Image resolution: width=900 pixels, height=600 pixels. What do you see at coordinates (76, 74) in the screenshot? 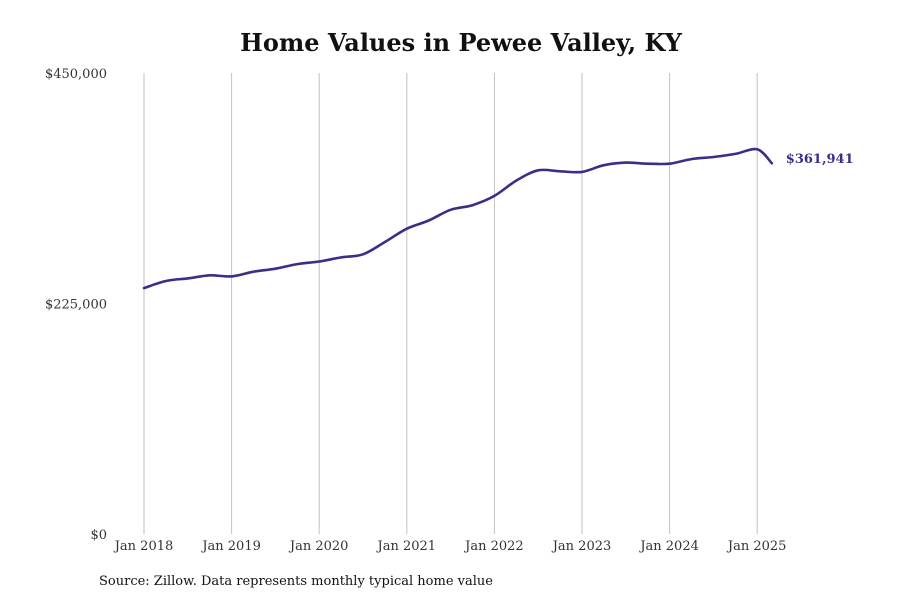
I see `y-tick-label: $450,000` at bounding box center [76, 74].